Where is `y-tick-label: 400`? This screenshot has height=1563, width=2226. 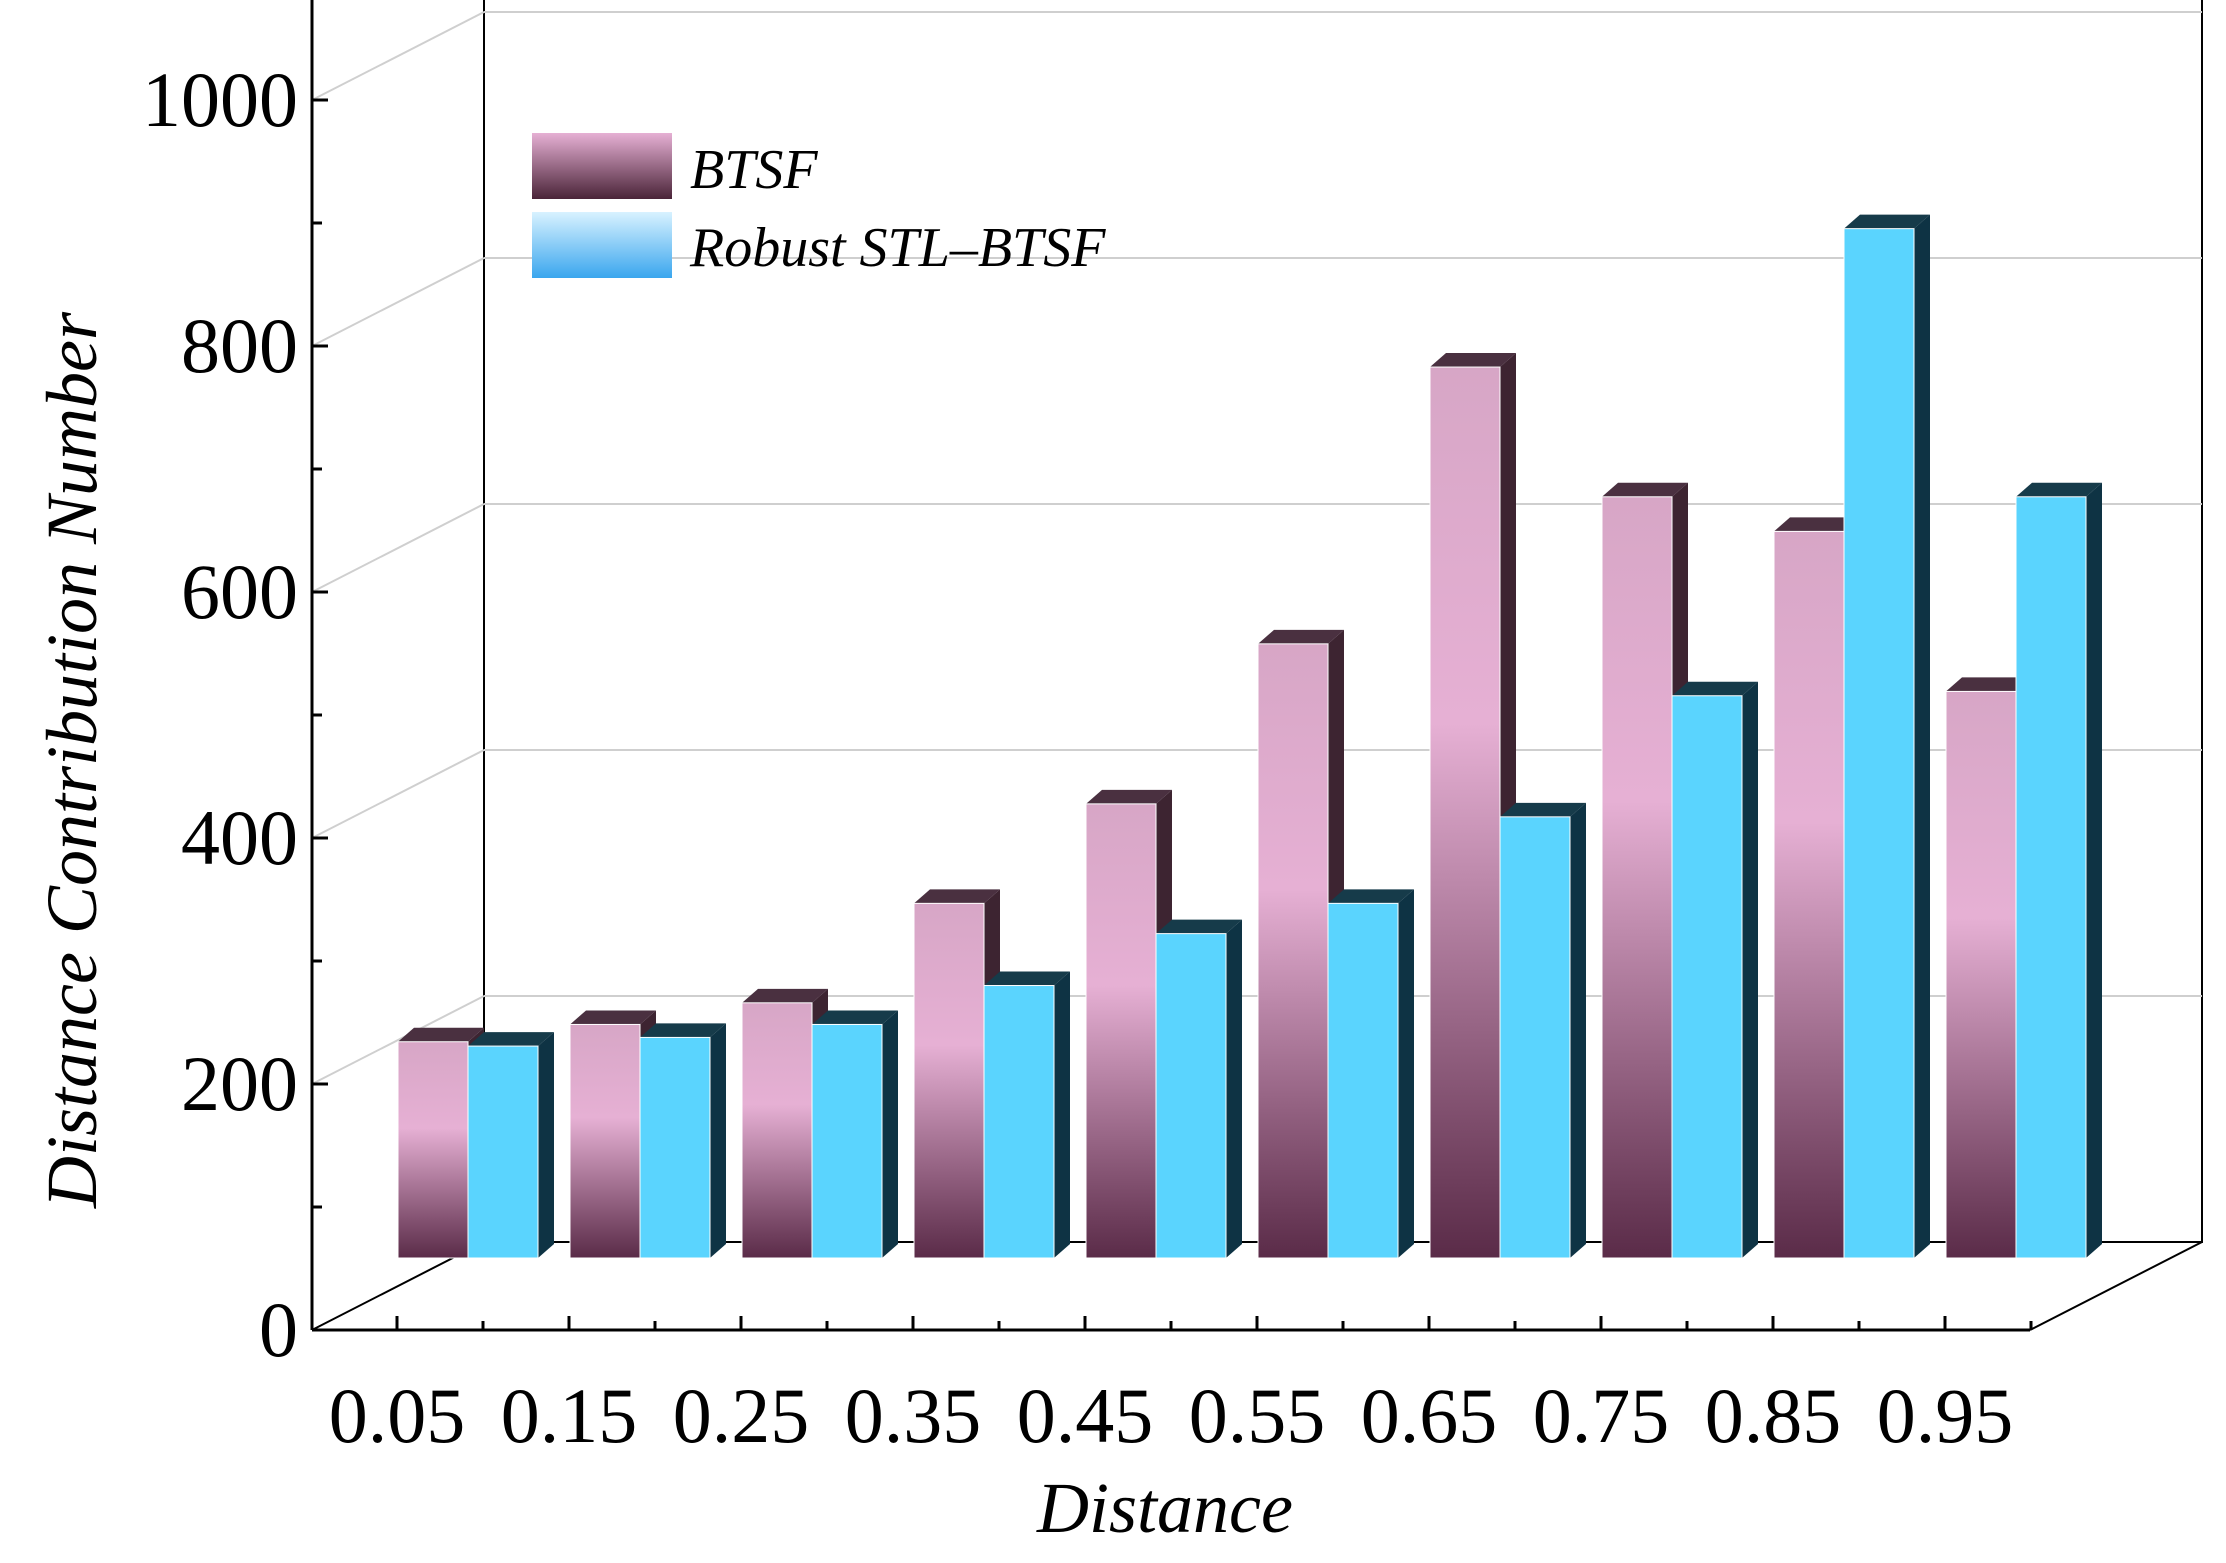
y-tick-label: 400 is located at coordinates (239, 837).